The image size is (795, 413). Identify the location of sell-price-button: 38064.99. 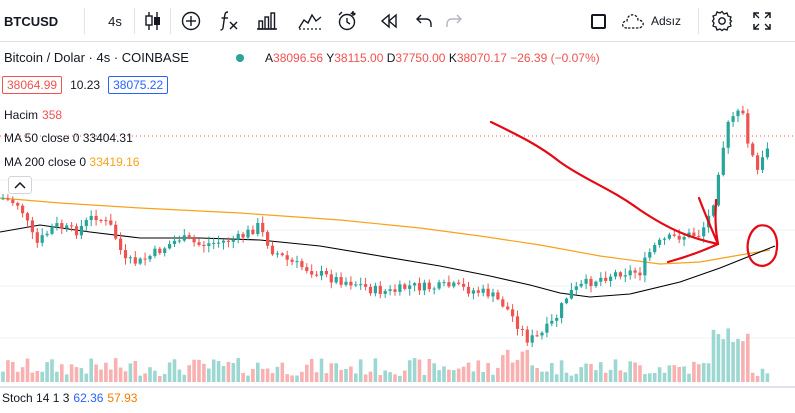
(32, 85).